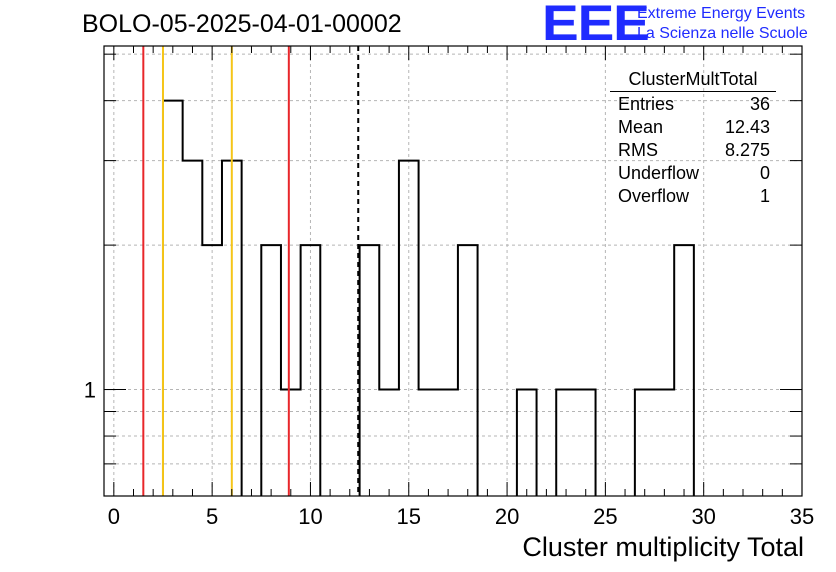 The height and width of the screenshot is (572, 836). Describe the element at coordinates (507, 516) in the screenshot. I see `x-tick-label: 20` at that location.